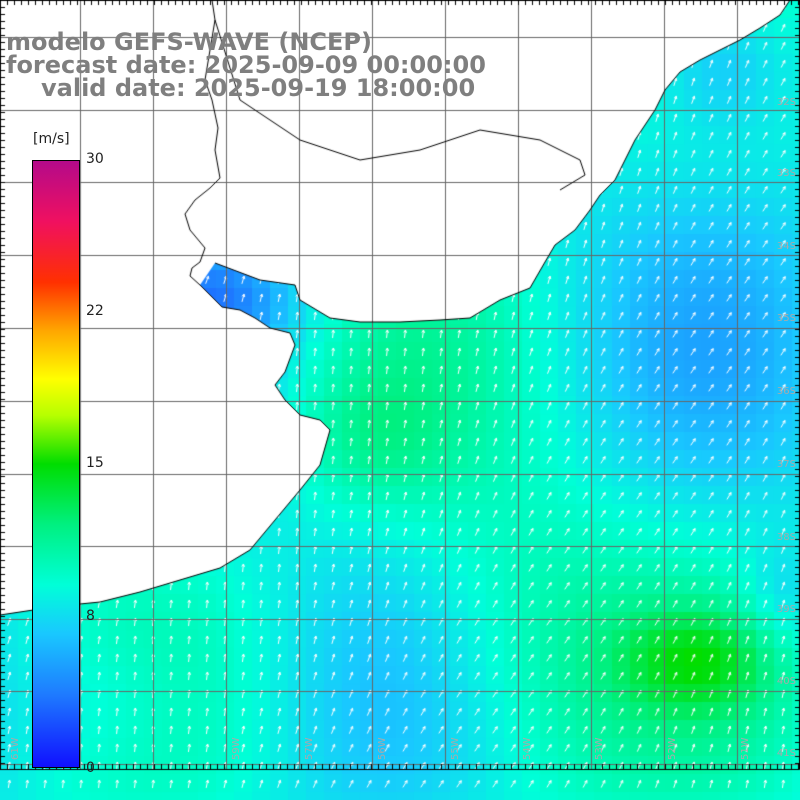 Image resolution: width=800 pixels, height=800 pixels. What do you see at coordinates (15, 748) in the screenshot?
I see `lon-label-61w: 61W` at bounding box center [15, 748].